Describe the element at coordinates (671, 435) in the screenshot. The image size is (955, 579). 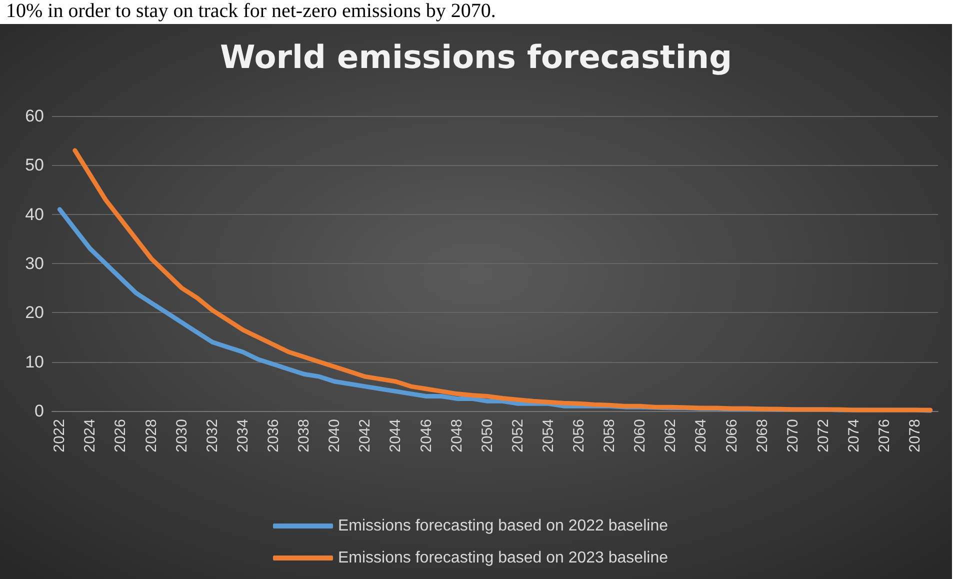
I see `x-tick-label: 2062` at that location.